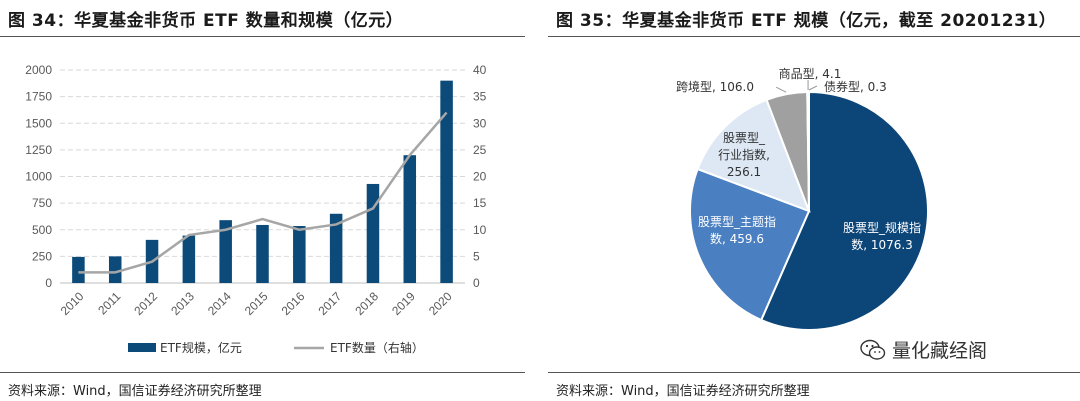 This screenshot has width=1080, height=401. What do you see at coordinates (201, 347) in the screenshot?
I see `legend-bar-label: ETF规模，亿元` at bounding box center [201, 347].